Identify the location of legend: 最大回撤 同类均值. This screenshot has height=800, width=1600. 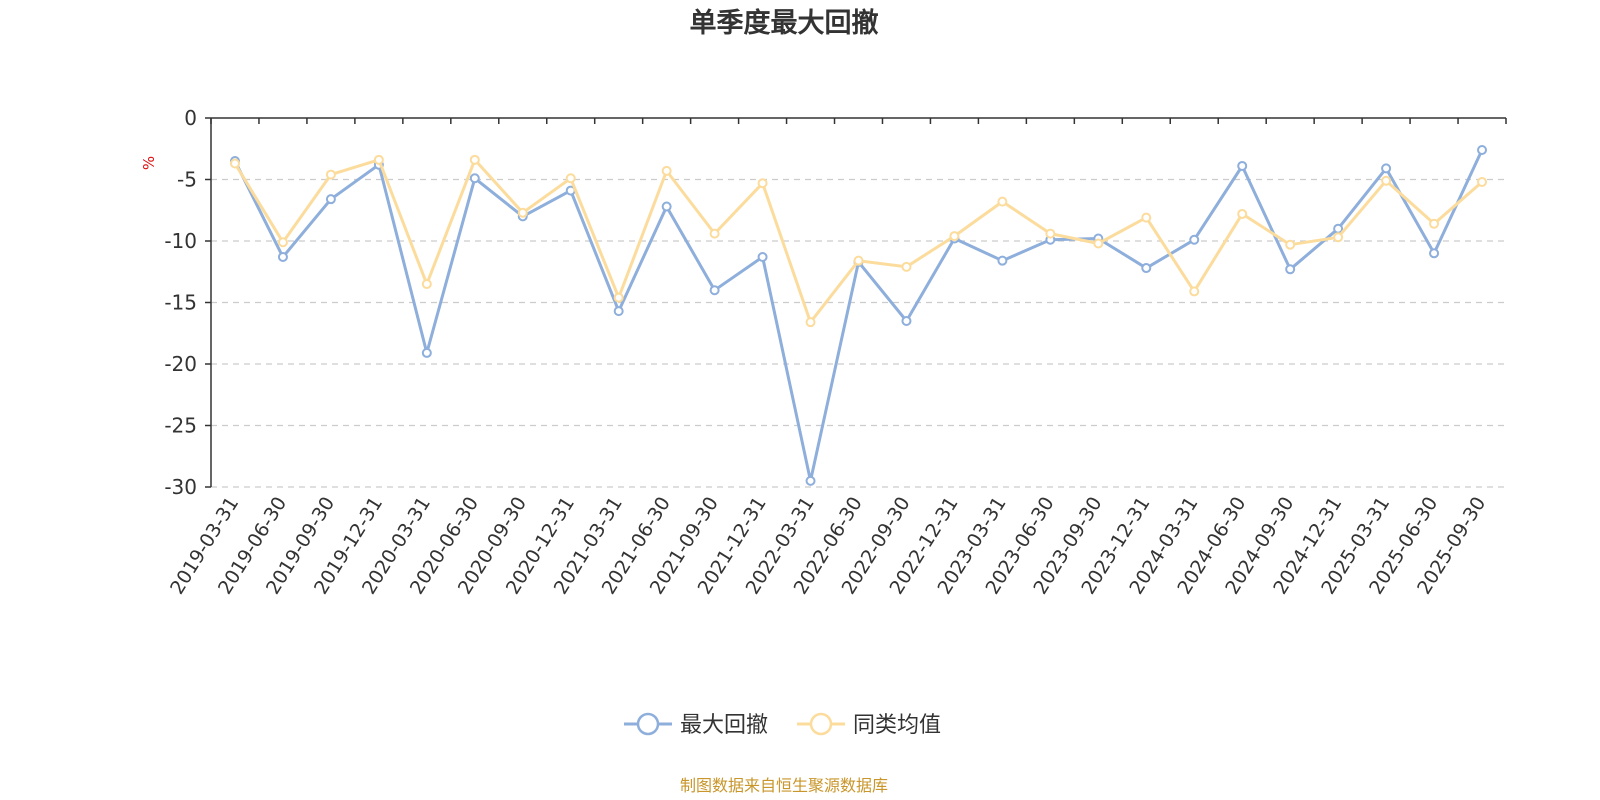
(782, 725).